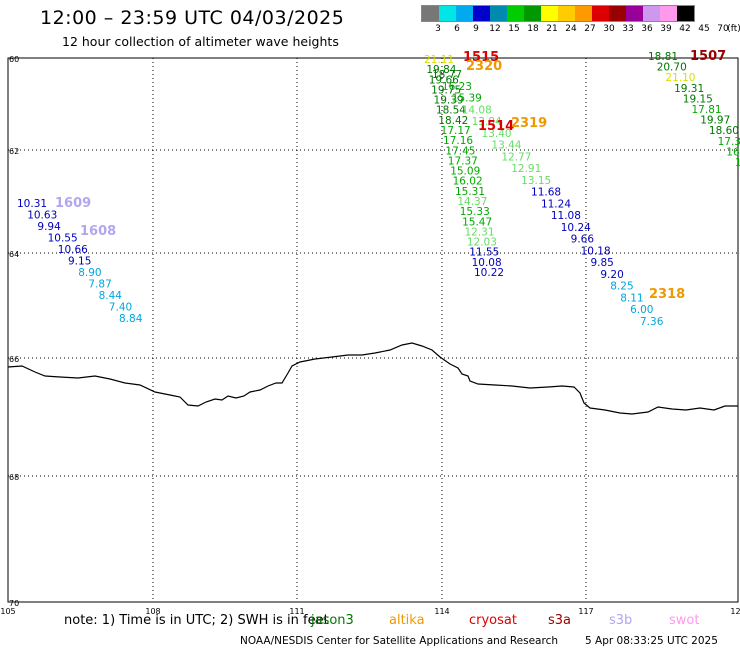 The image size is (740, 650). I want to click on track-b-value: 11.08, so click(566, 216).